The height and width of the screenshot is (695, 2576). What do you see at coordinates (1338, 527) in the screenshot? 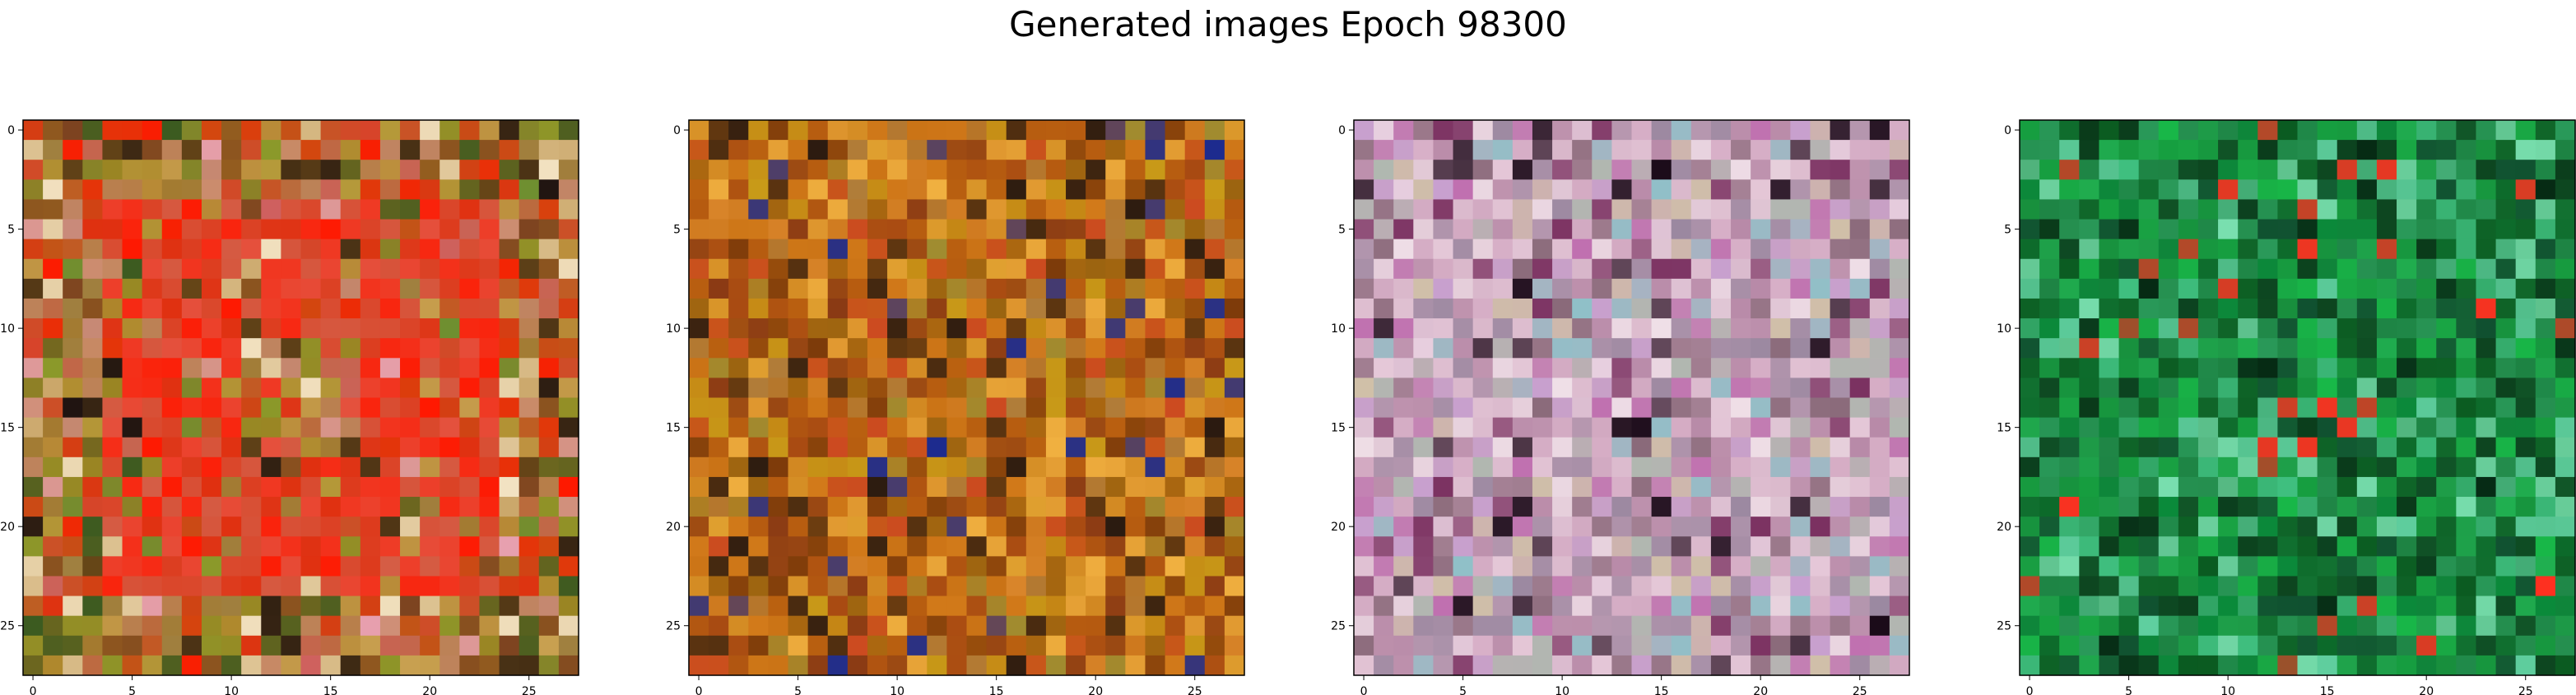
I see `y-tick-label: 20` at bounding box center [1338, 527].